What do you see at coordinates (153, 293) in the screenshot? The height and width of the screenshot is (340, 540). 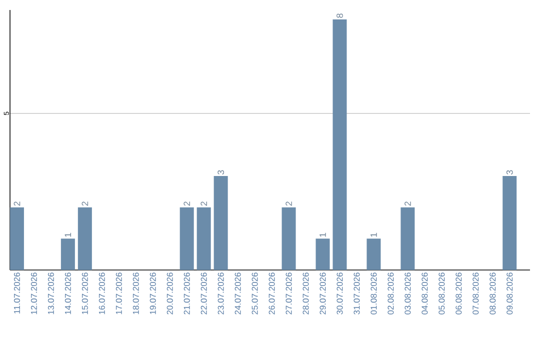 I see `x-tick-label: 19.07.2026` at bounding box center [153, 293].